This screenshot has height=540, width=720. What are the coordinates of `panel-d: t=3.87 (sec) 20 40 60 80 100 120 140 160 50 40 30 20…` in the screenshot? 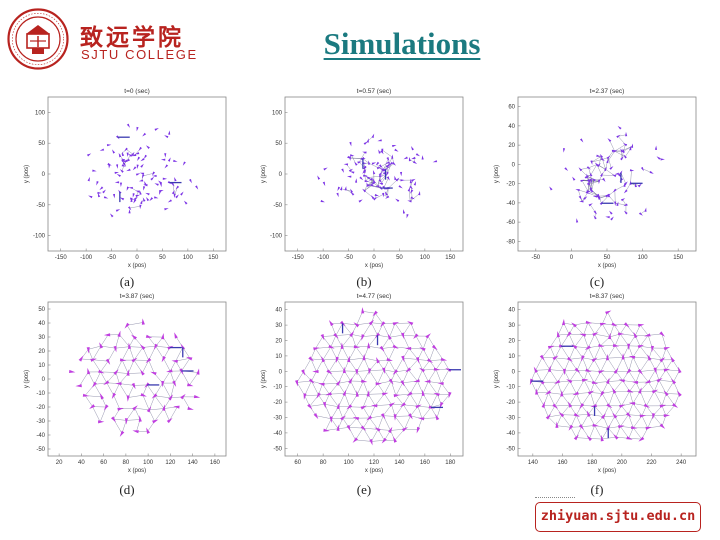 It's located at (127, 392).